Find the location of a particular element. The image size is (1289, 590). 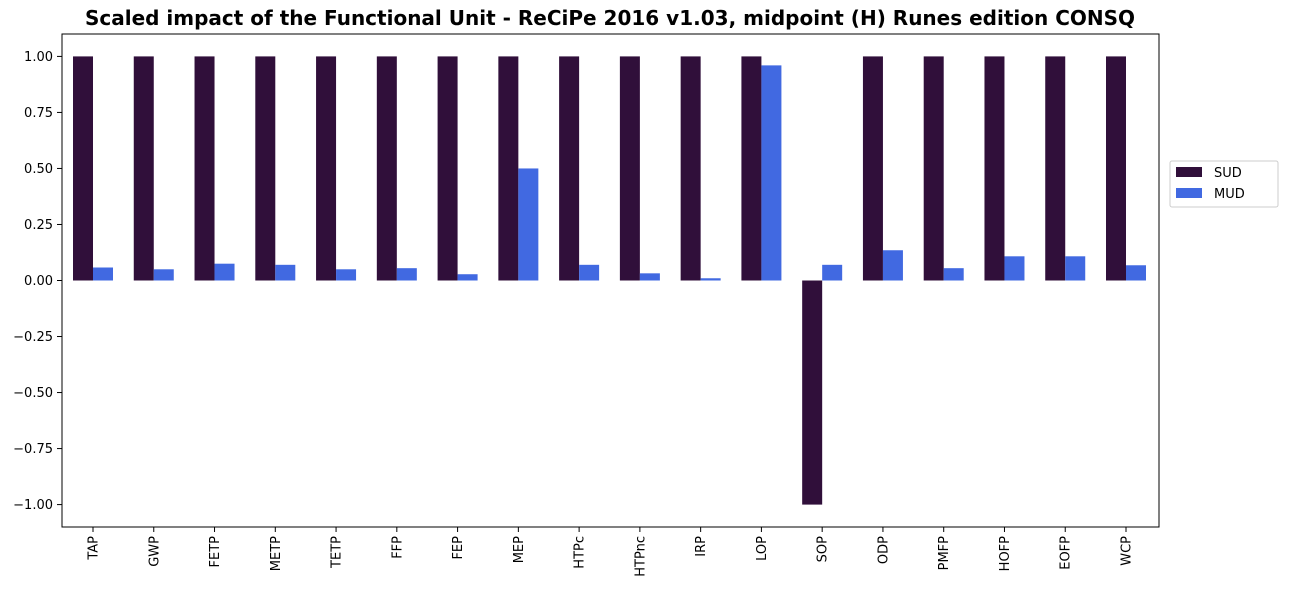

bar-mud-gwp is located at coordinates (163, 275).